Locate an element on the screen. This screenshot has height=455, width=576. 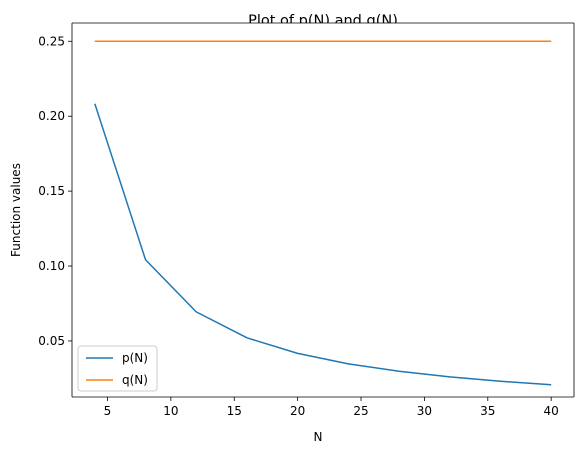
x-tick-label: 40 is located at coordinates (551, 411).